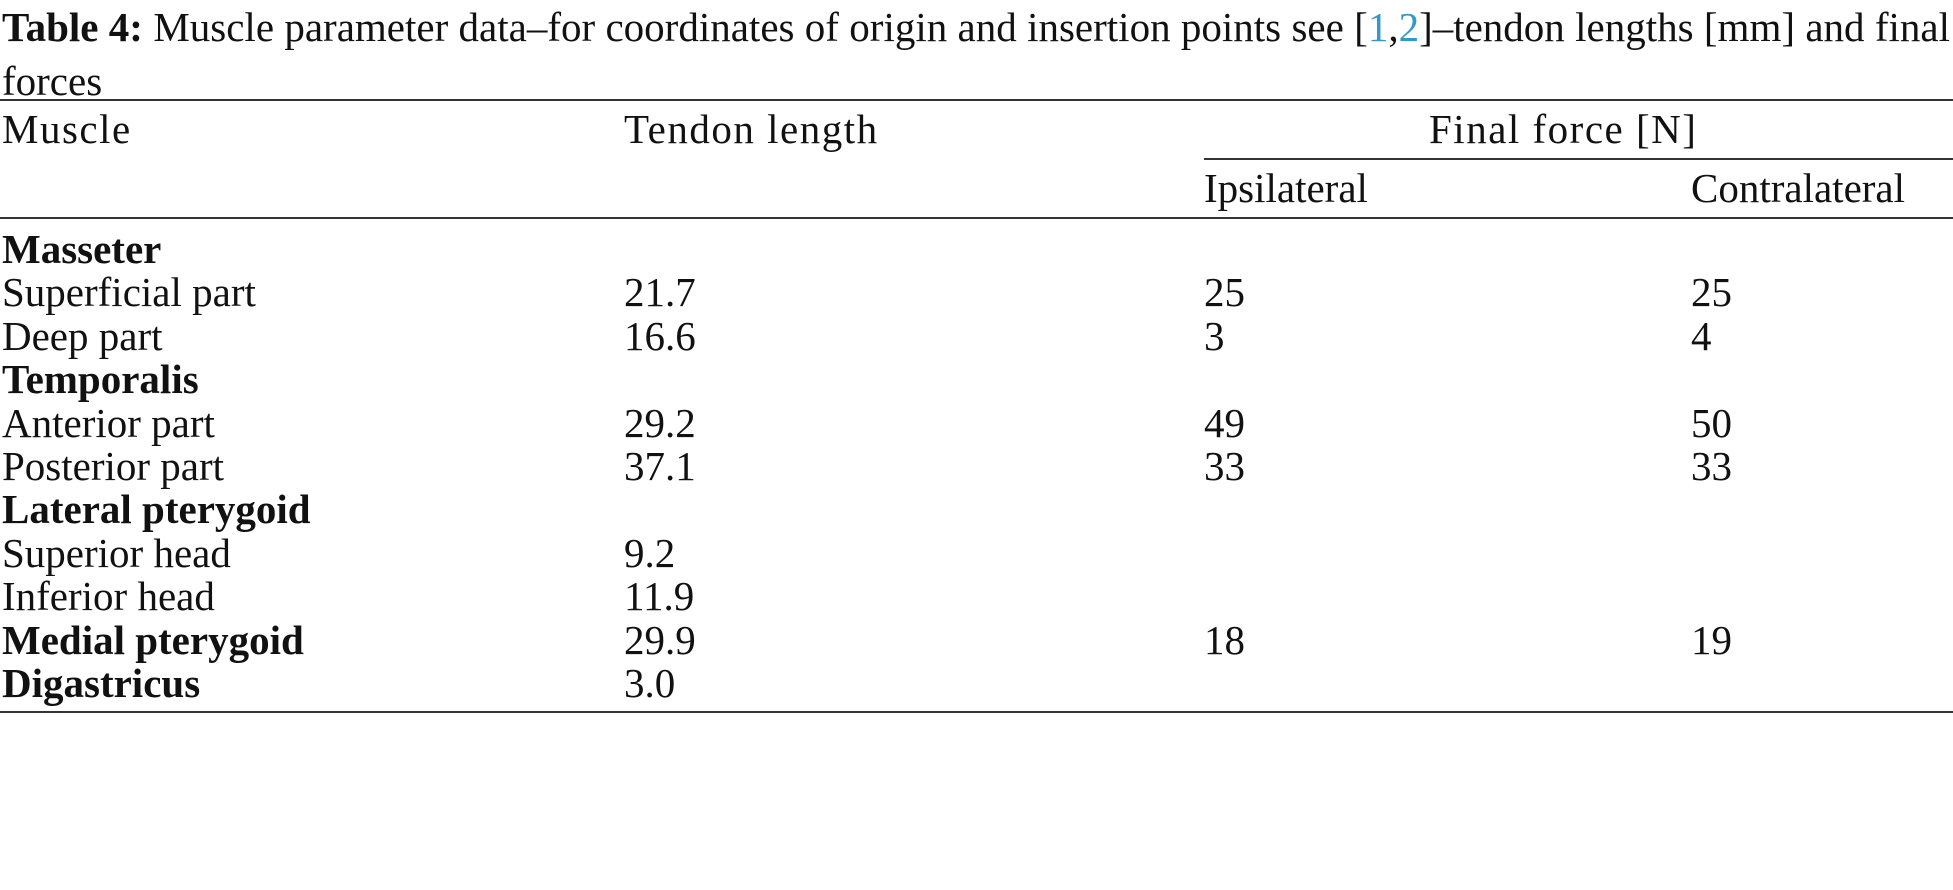  Describe the element at coordinates (116, 552) in the screenshot. I see `muscle-cell: Superior head` at that location.